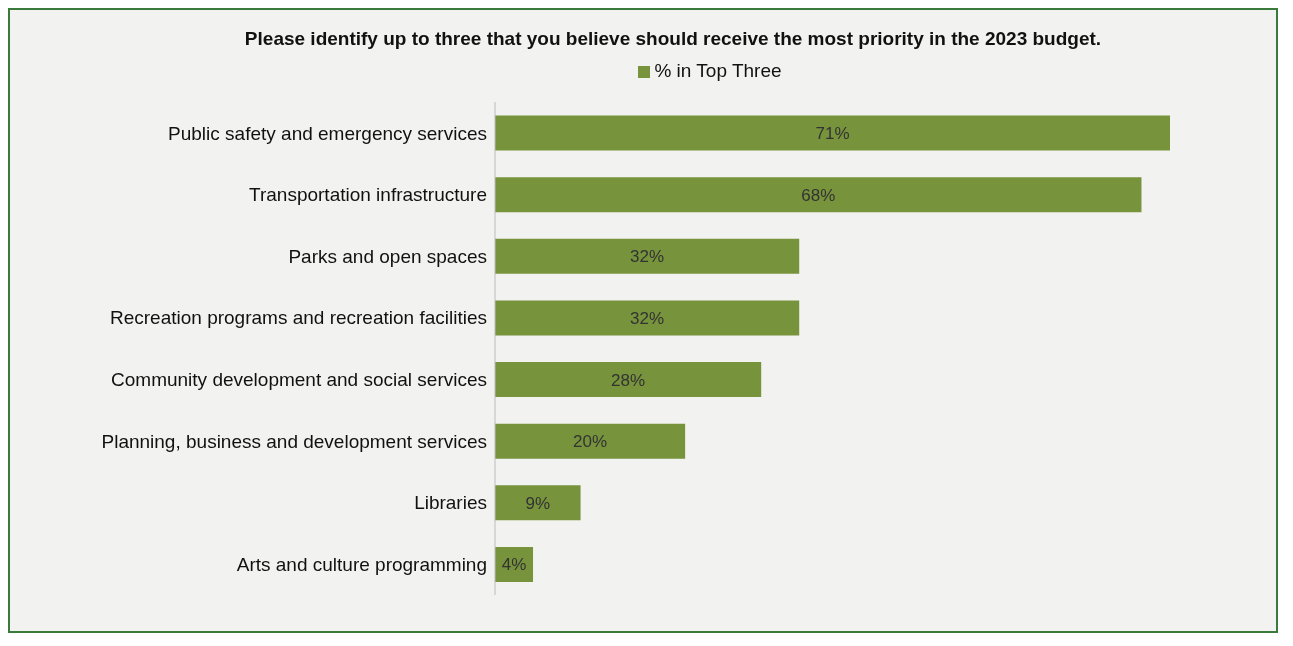 The image size is (1293, 646). Describe the element at coordinates (368, 195) in the screenshot. I see `y-tick-label: Transportation infrastructure` at that location.